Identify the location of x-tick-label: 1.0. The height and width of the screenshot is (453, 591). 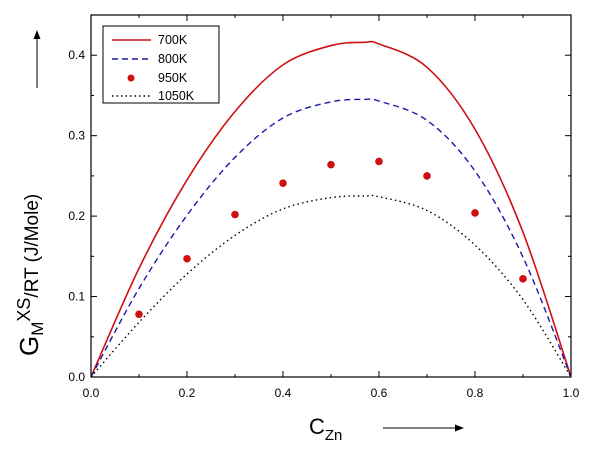
(571, 393).